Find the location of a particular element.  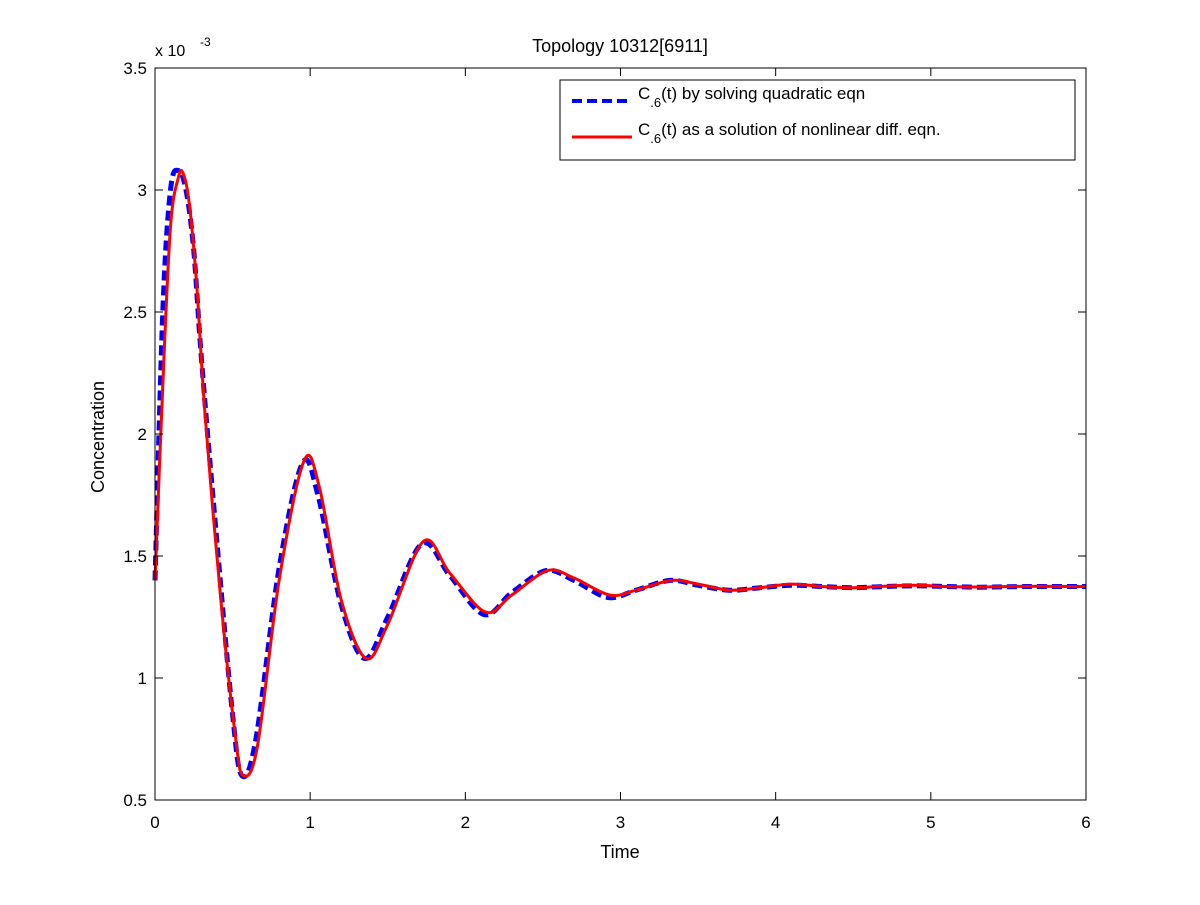

legend-label-quadratic: C.6(t) by solving quadratic eqn is located at coordinates (751, 97).